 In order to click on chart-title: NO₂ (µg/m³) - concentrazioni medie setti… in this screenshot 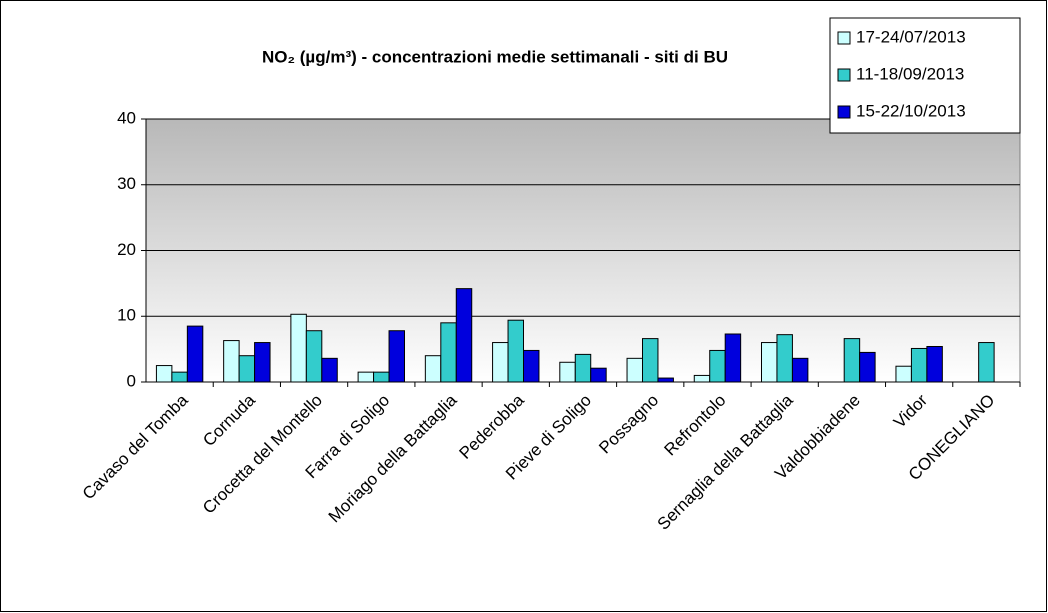, I will do `click(495, 56)`.